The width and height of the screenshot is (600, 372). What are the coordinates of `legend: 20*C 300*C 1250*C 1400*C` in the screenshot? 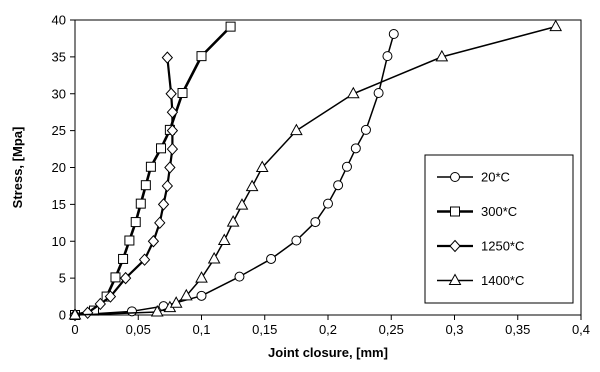 It's located at (499, 229).